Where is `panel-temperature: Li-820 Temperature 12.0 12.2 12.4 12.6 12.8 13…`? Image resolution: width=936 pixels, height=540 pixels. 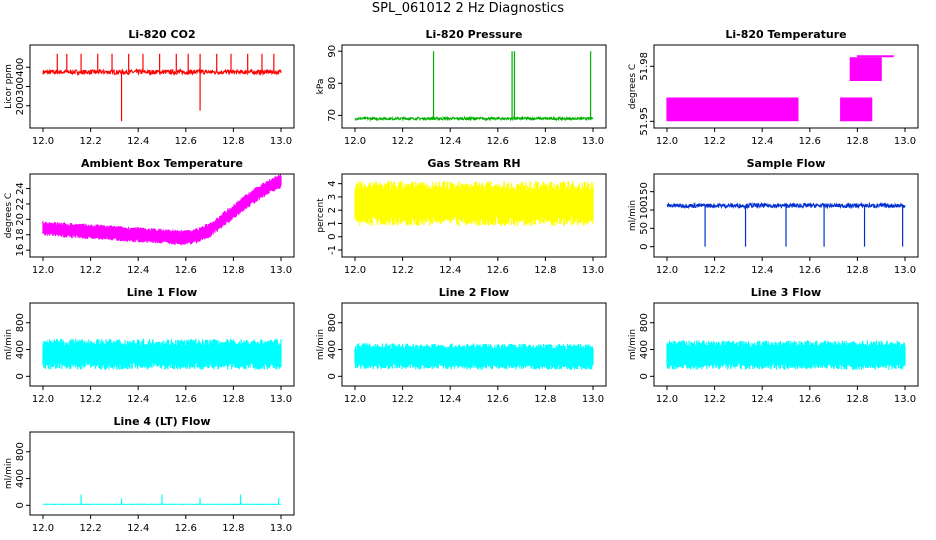
panel-temperature: Li-820 Temperature 12.0 12.2 12.4 12.6 12.8 13… is located at coordinates (773, 87).